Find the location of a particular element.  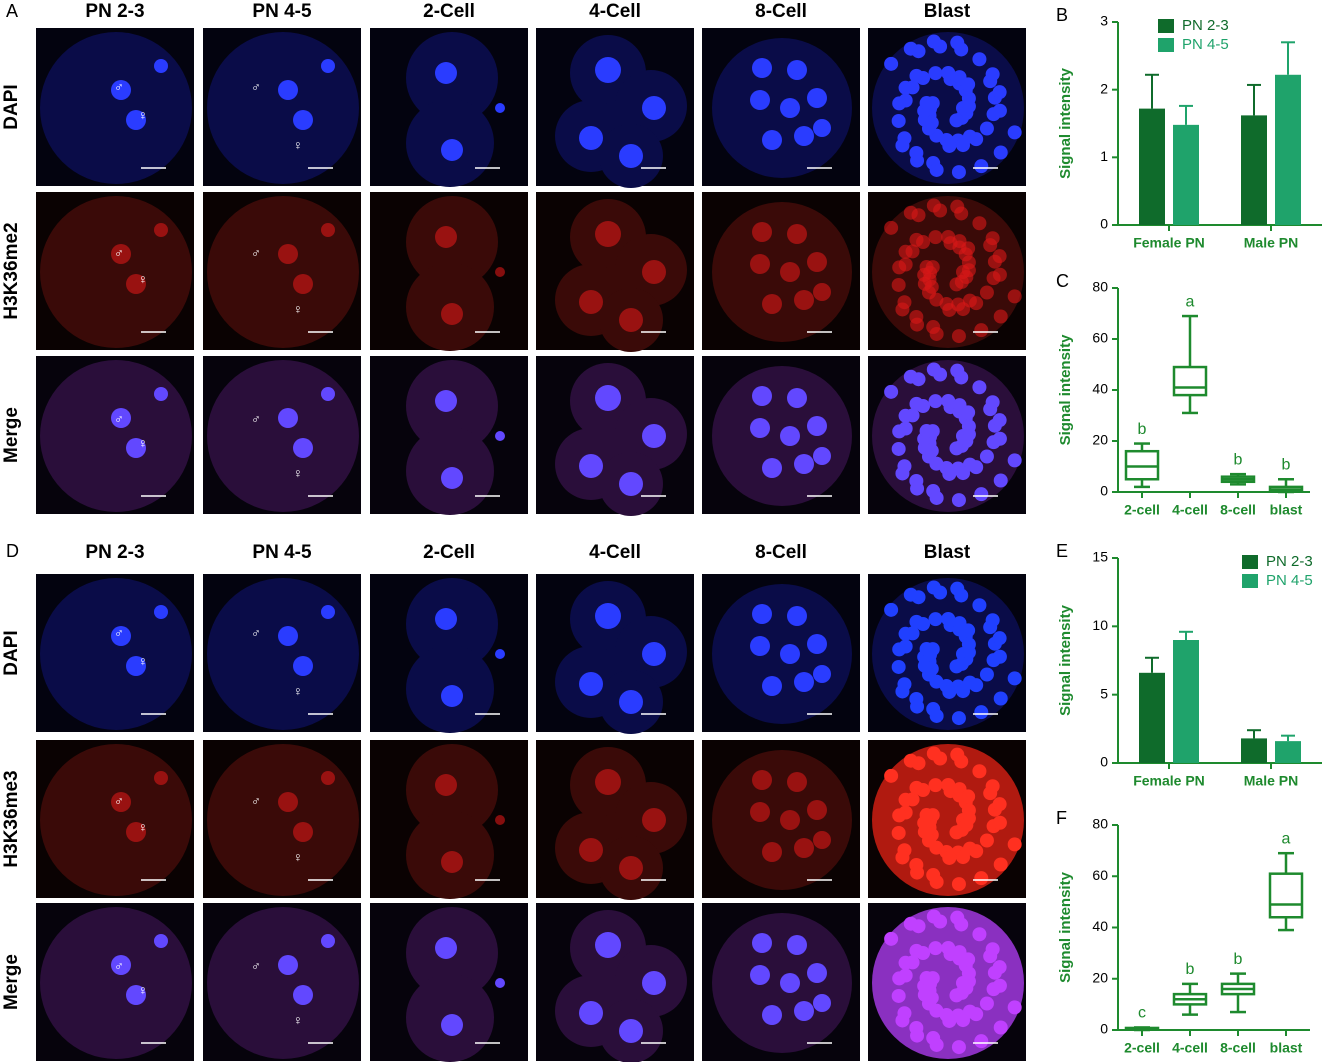

bar is located at coordinates (1186, 701).